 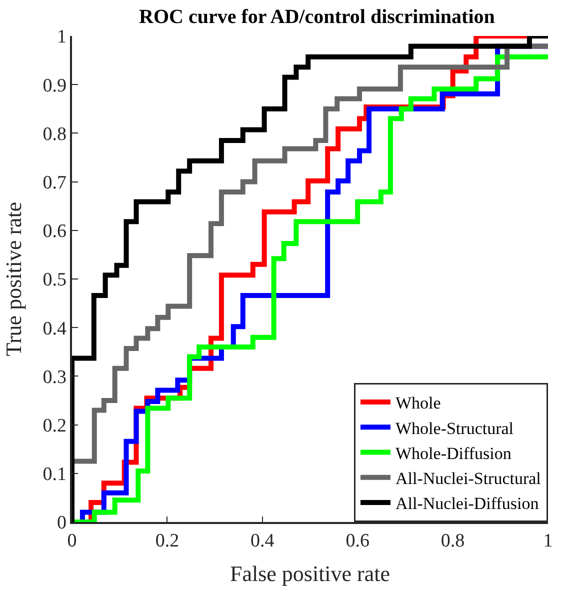 What do you see at coordinates (262, 541) in the screenshot?
I see `x-tick-label: 0.4` at bounding box center [262, 541].